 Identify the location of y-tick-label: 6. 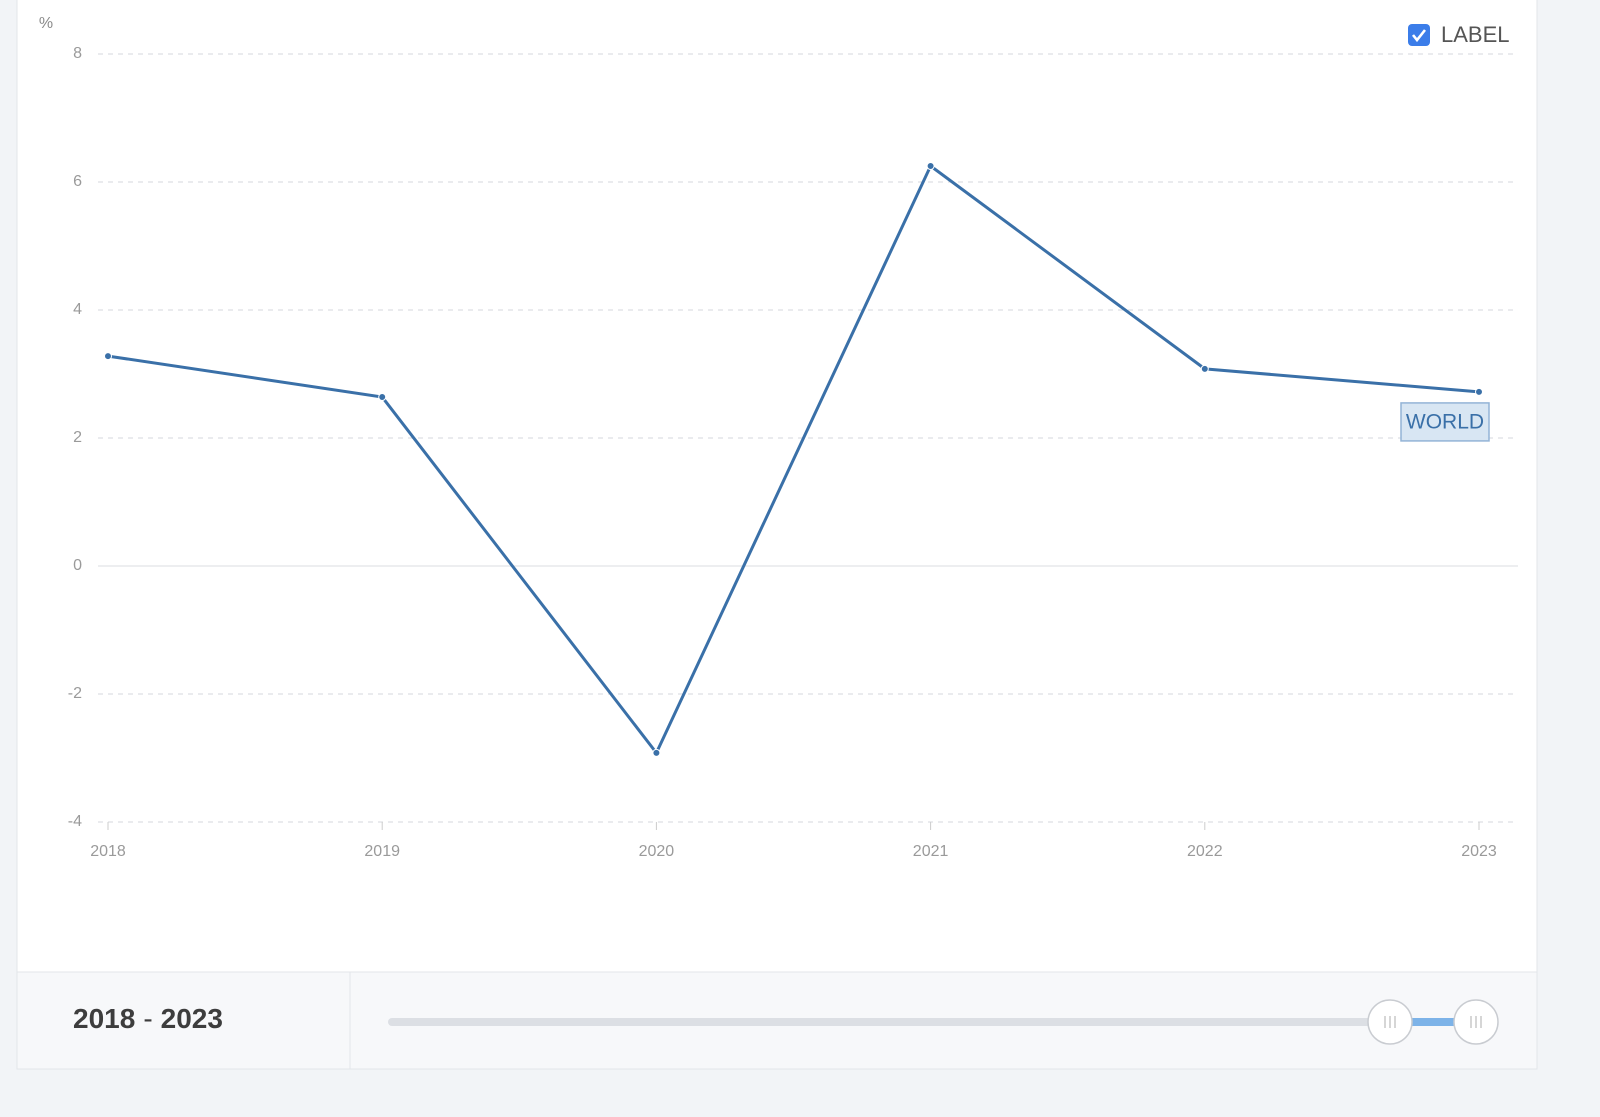
(77, 181).